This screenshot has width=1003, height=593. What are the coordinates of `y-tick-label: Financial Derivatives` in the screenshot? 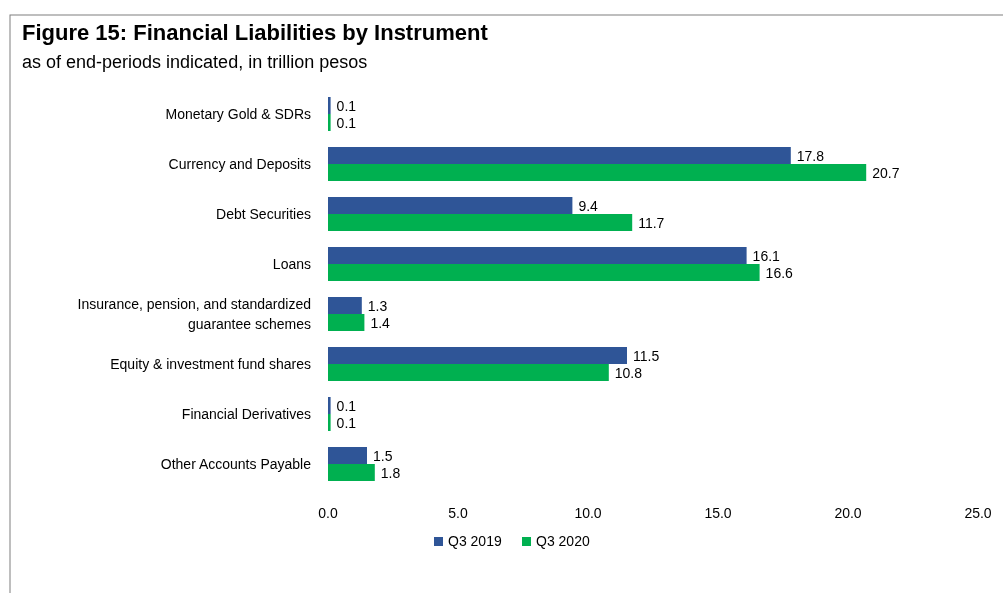 It's located at (246, 414).